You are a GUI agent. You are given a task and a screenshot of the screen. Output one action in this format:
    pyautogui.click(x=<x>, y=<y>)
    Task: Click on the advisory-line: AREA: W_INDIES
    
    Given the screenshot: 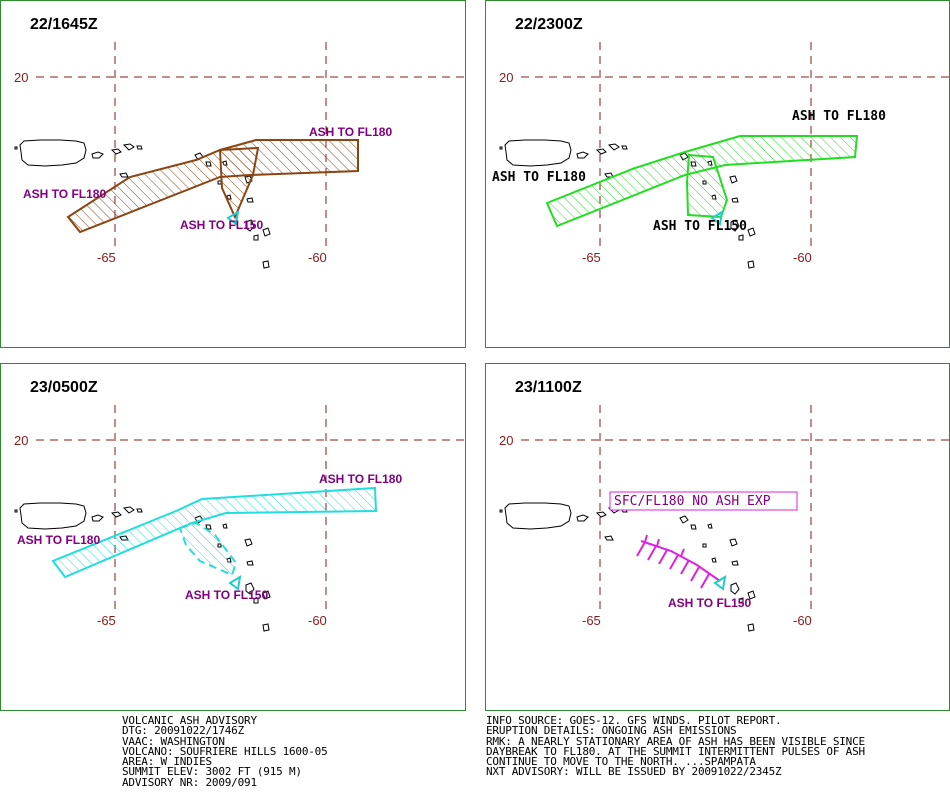 What is the action you would take?
    pyautogui.click(x=167, y=762)
    